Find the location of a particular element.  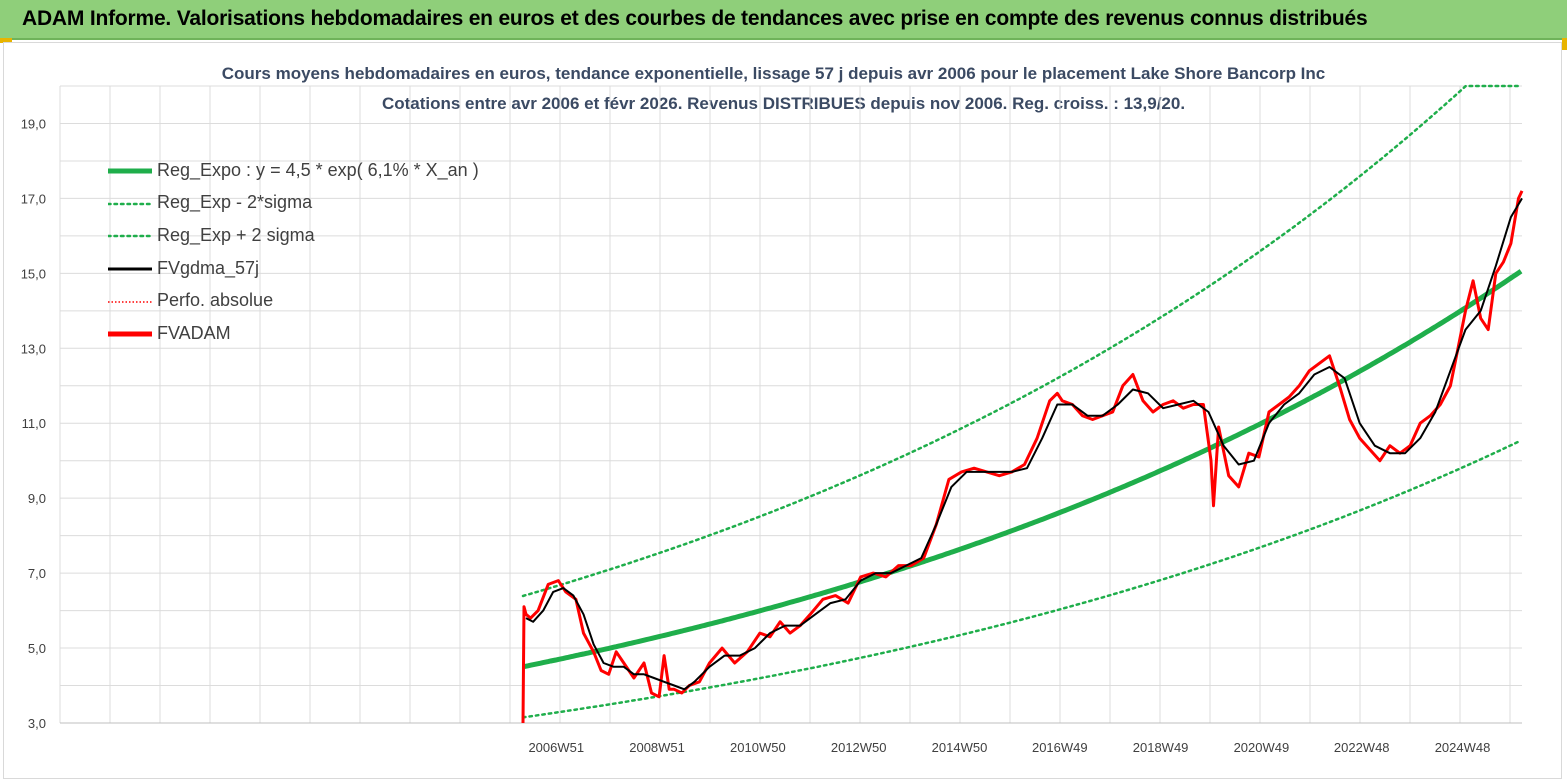

y-tick-label: 17,0 is located at coordinates (33, 198).